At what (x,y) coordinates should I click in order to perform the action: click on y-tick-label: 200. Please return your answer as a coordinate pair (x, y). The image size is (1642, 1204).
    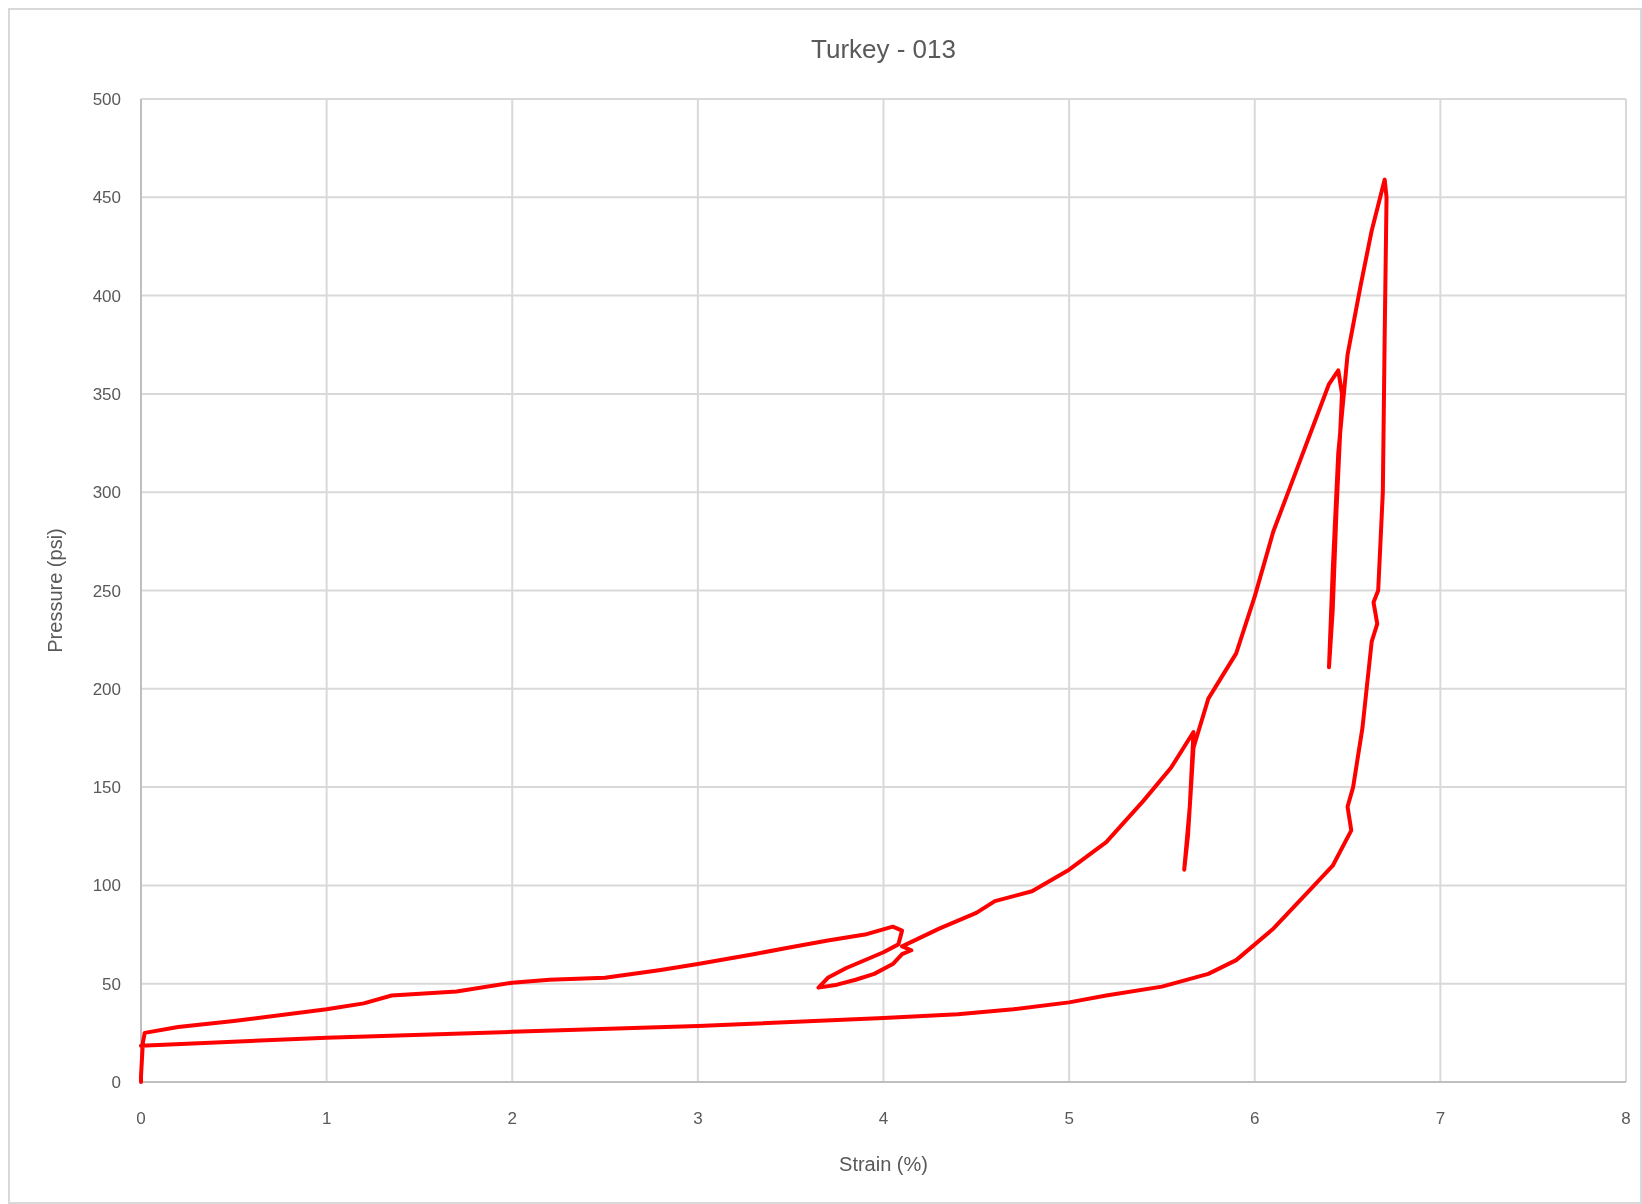
    Looking at the image, I should click on (106, 689).